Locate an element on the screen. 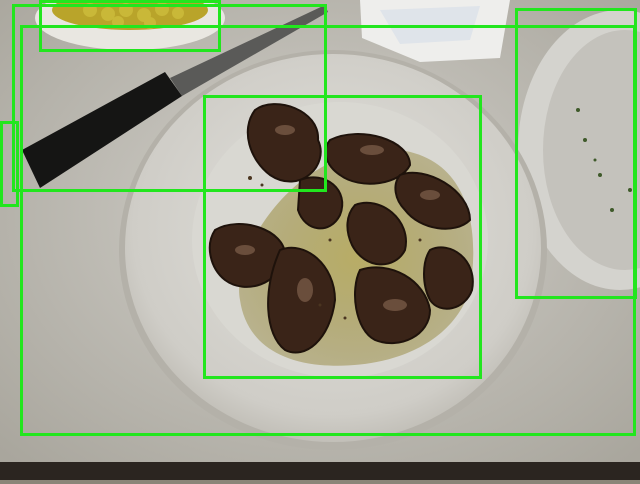 The width and height of the screenshot is (640, 484). crumbs is located at coordinates (335, 248).